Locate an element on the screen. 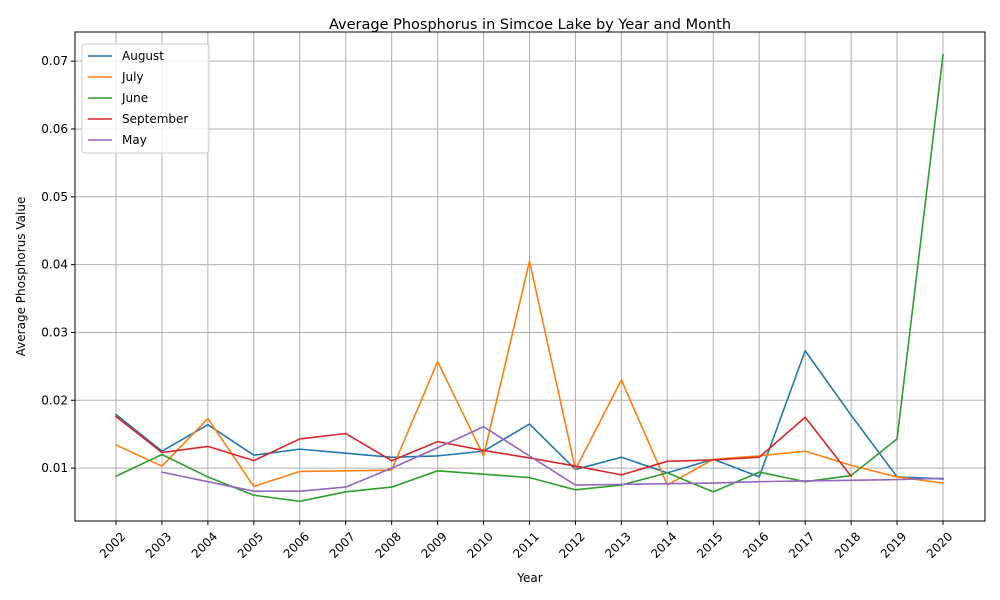 The height and width of the screenshot is (600, 1000). y-tick-label: 0.07 is located at coordinates (54, 61).